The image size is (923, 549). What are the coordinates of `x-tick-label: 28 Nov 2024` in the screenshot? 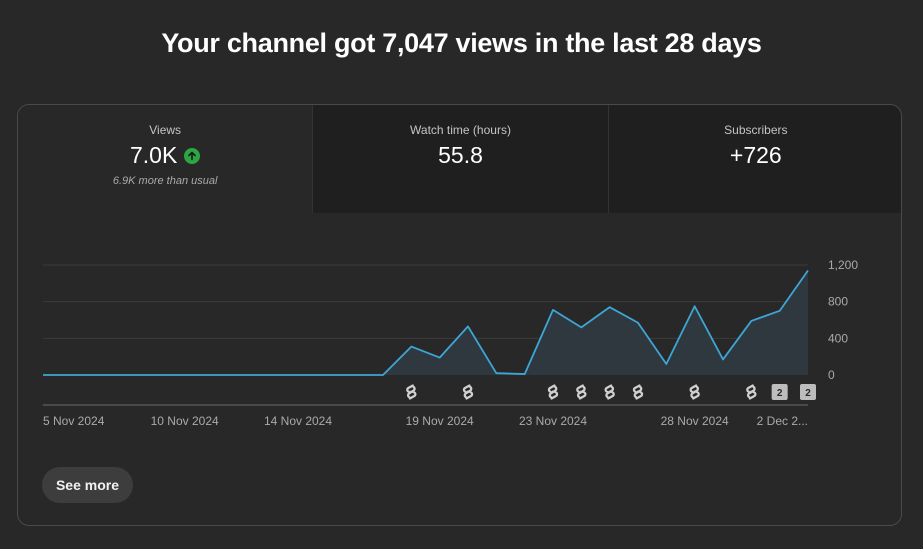 It's located at (695, 421).